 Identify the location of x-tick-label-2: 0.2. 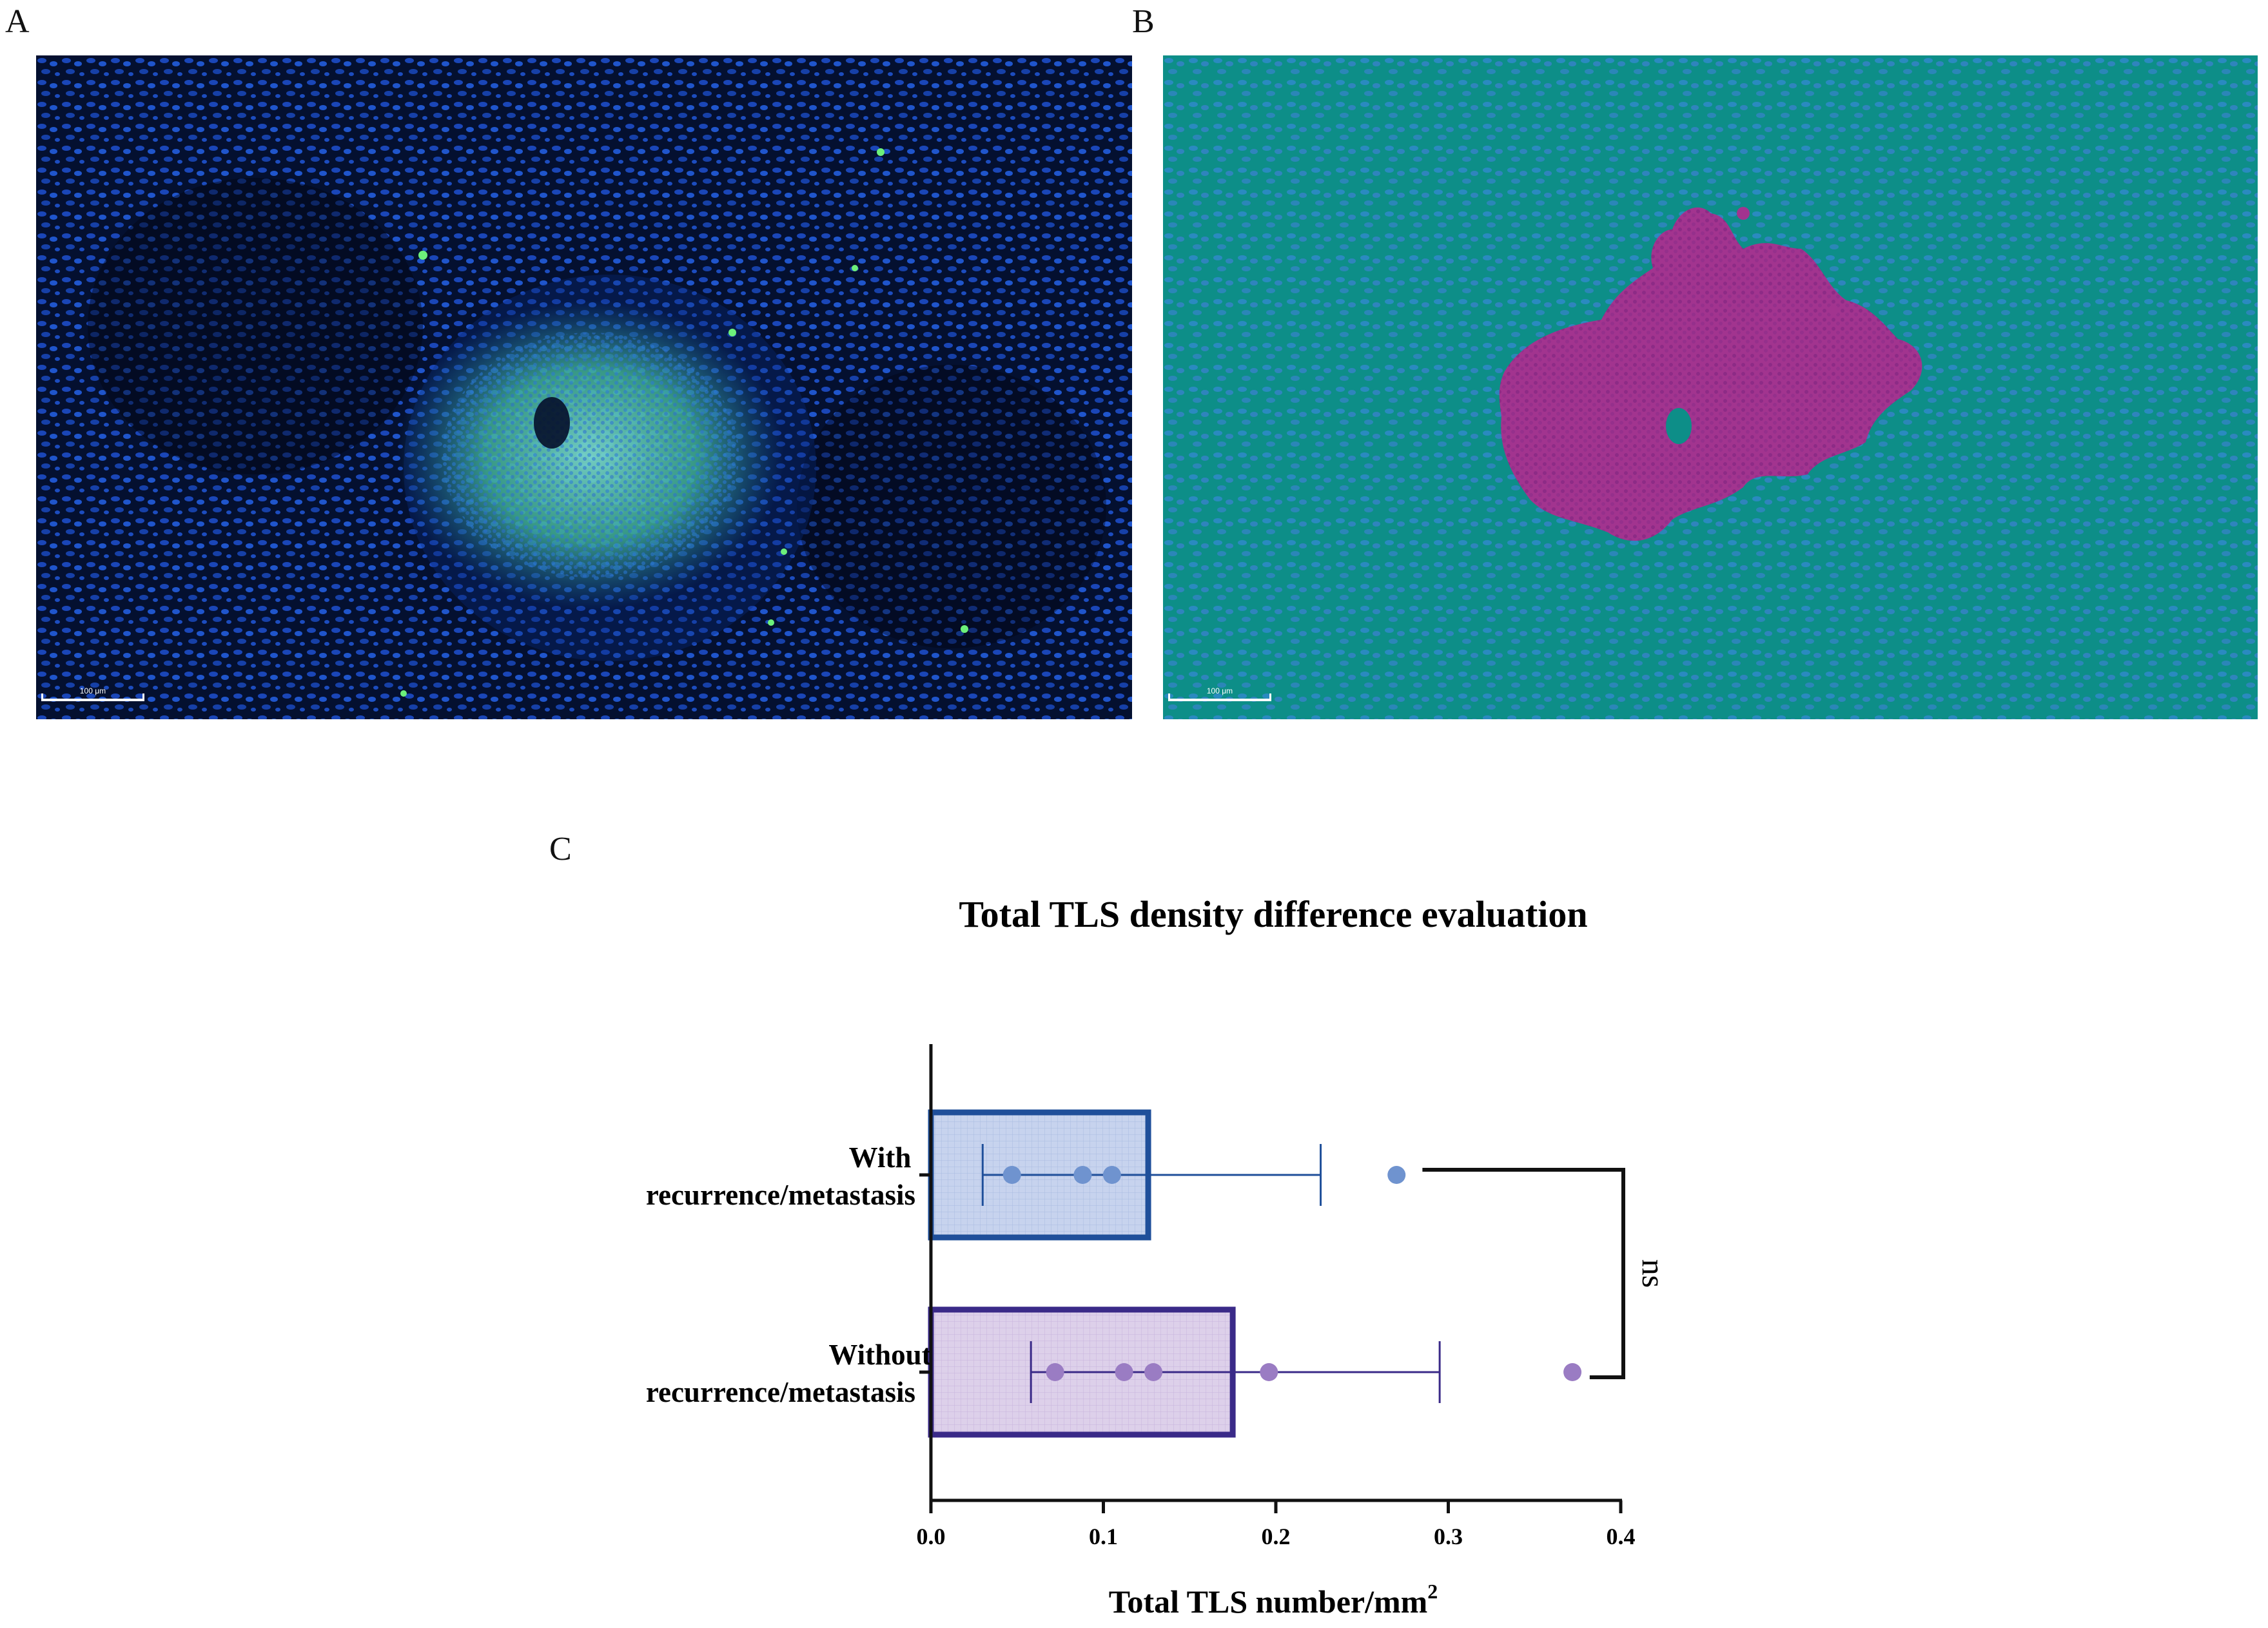
(1276, 1536).